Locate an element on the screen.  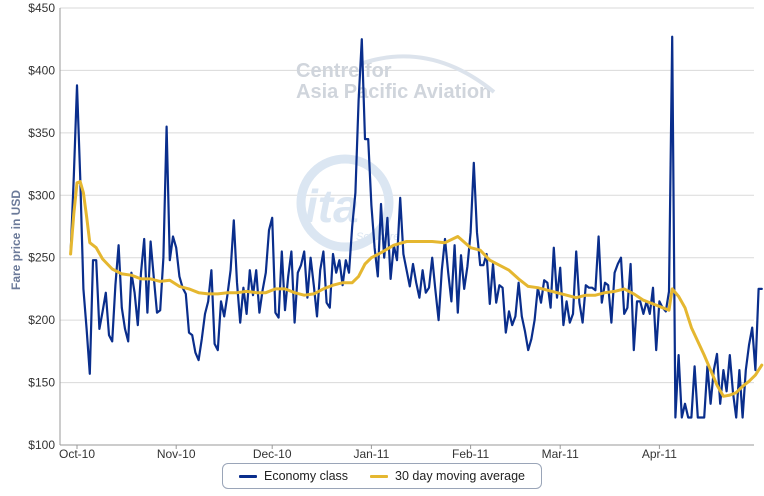
watermark-line2: Asia Pacific Aviation is located at coordinates (393, 92).